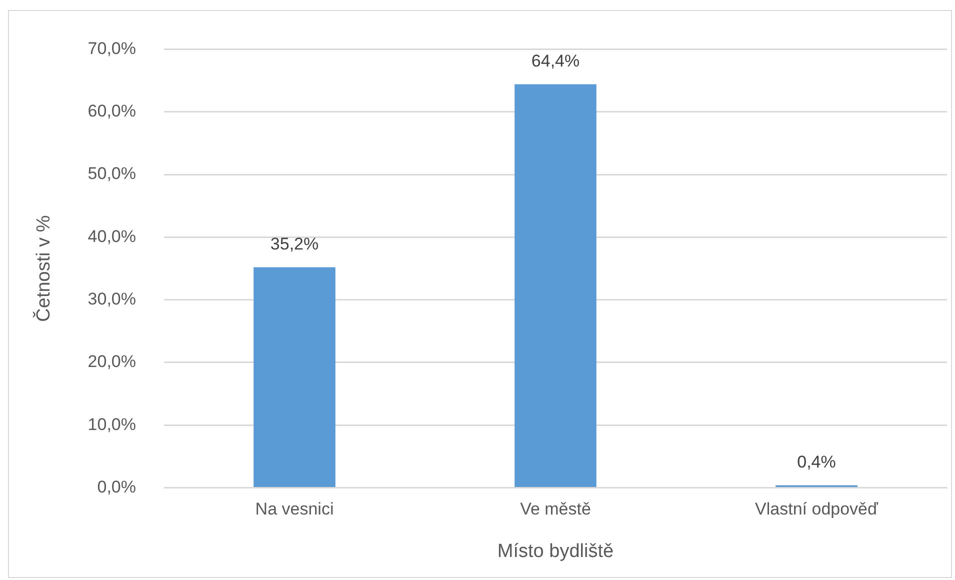 Image resolution: width=955 pixels, height=580 pixels. Describe the element at coordinates (555, 509) in the screenshot. I see `x-tick-label: Ve městě` at that location.